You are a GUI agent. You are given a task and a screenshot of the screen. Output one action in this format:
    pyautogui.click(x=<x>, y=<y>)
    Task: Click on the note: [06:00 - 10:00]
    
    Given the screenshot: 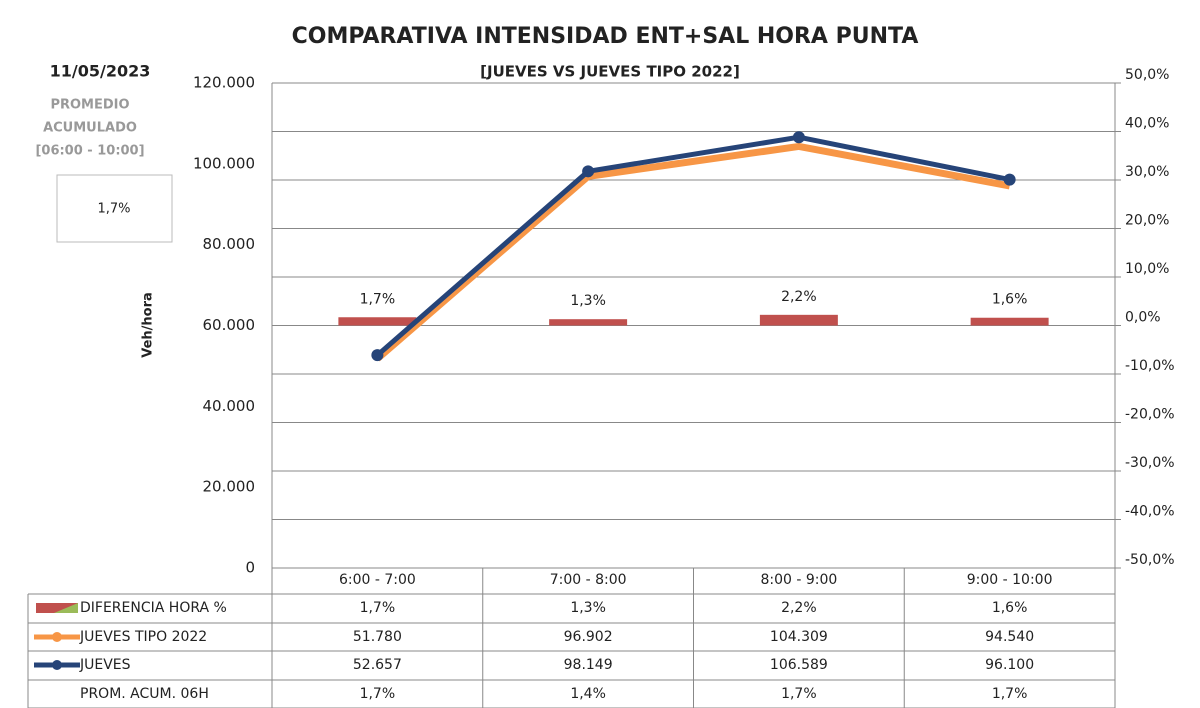 What is the action you would take?
    pyautogui.click(x=89, y=151)
    